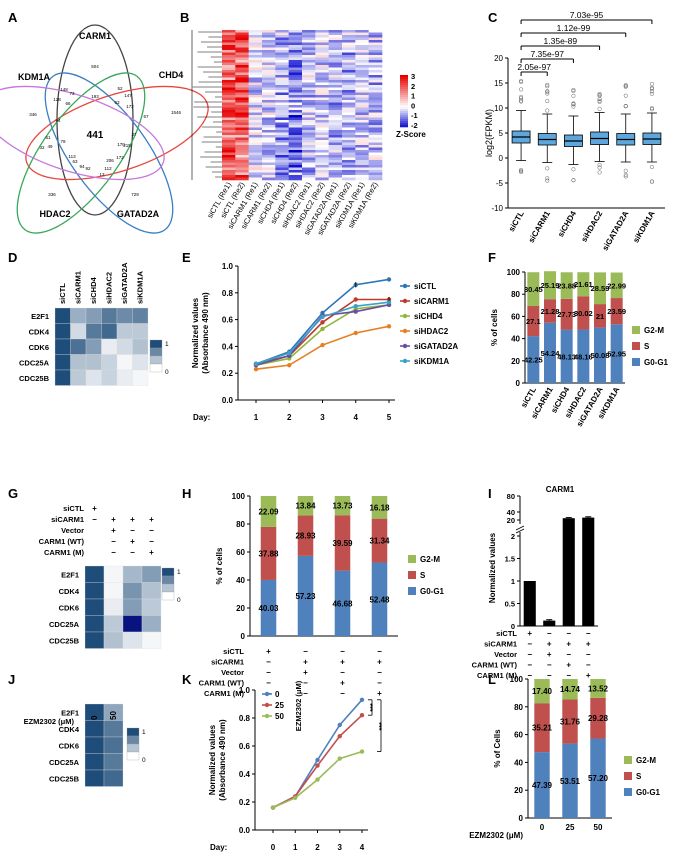 The width and height of the screenshot is (674, 857). I want to click on venn-region-value: 148, so click(64, 89).